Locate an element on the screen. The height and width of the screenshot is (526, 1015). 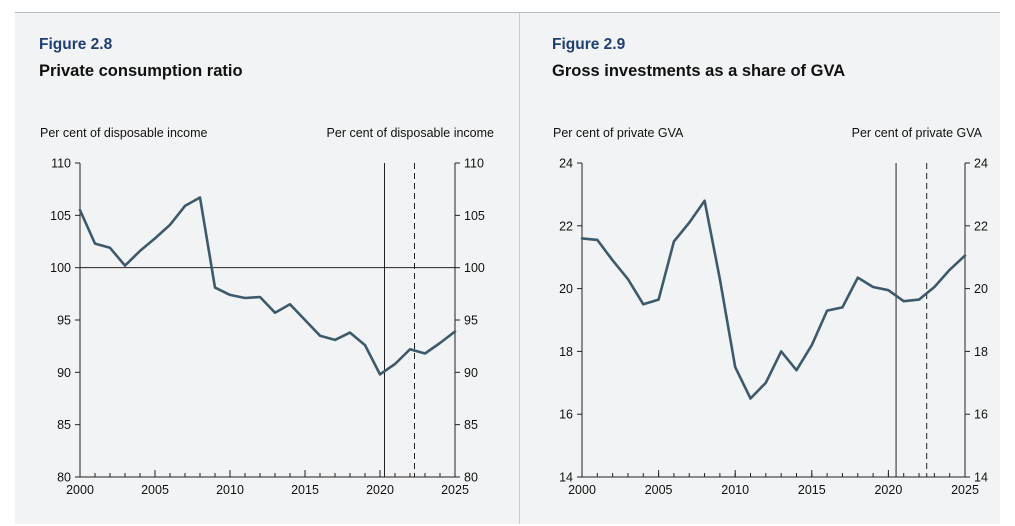
left-y-tick-label: 100 is located at coordinates (60, 268).